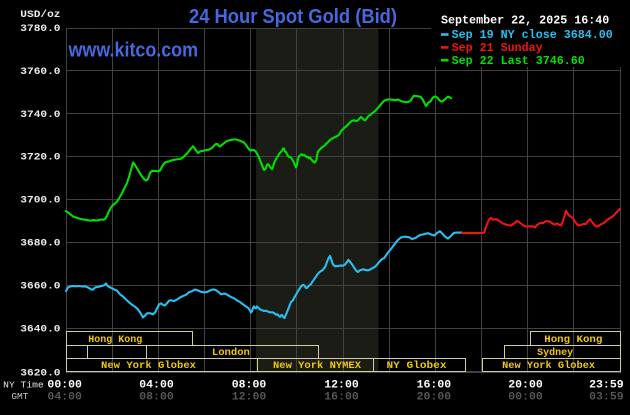 This screenshot has height=415, width=630. What do you see at coordinates (19, 396) in the screenshot?
I see `svg-text: GMT` at bounding box center [19, 396].